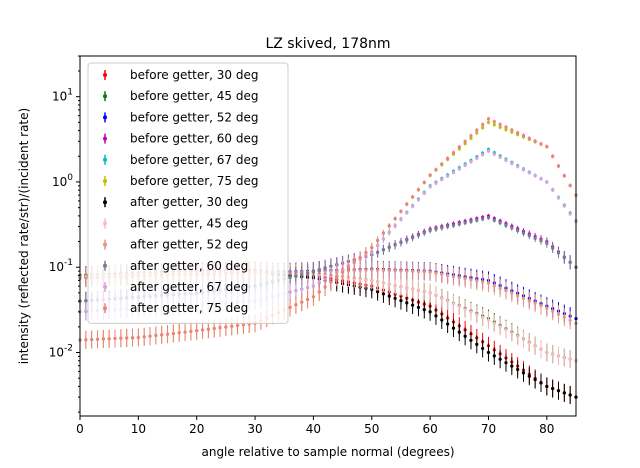 This screenshot has height=468, width=640. What do you see at coordinates (194, 181) in the screenshot?
I see `legend-label: before getter, 75 deg` at bounding box center [194, 181].